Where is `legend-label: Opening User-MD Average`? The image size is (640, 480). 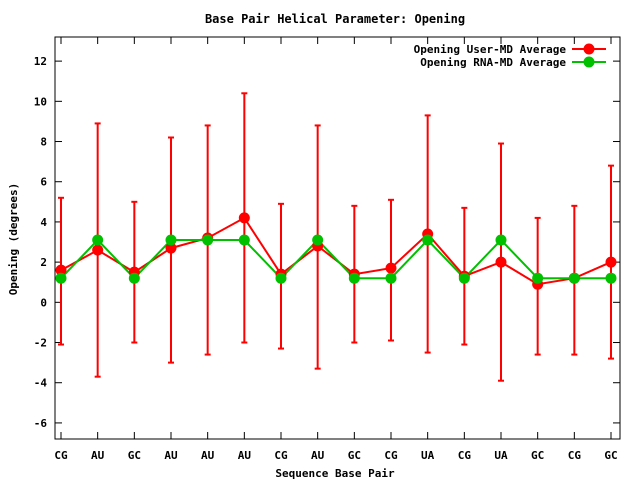
legend-label: Opening User-MD Average is located at coordinates (490, 49).